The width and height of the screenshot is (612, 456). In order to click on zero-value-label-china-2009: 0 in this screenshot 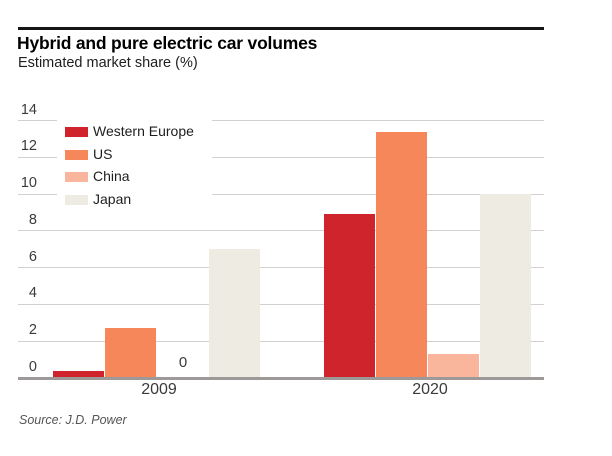, I will do `click(183, 362)`.